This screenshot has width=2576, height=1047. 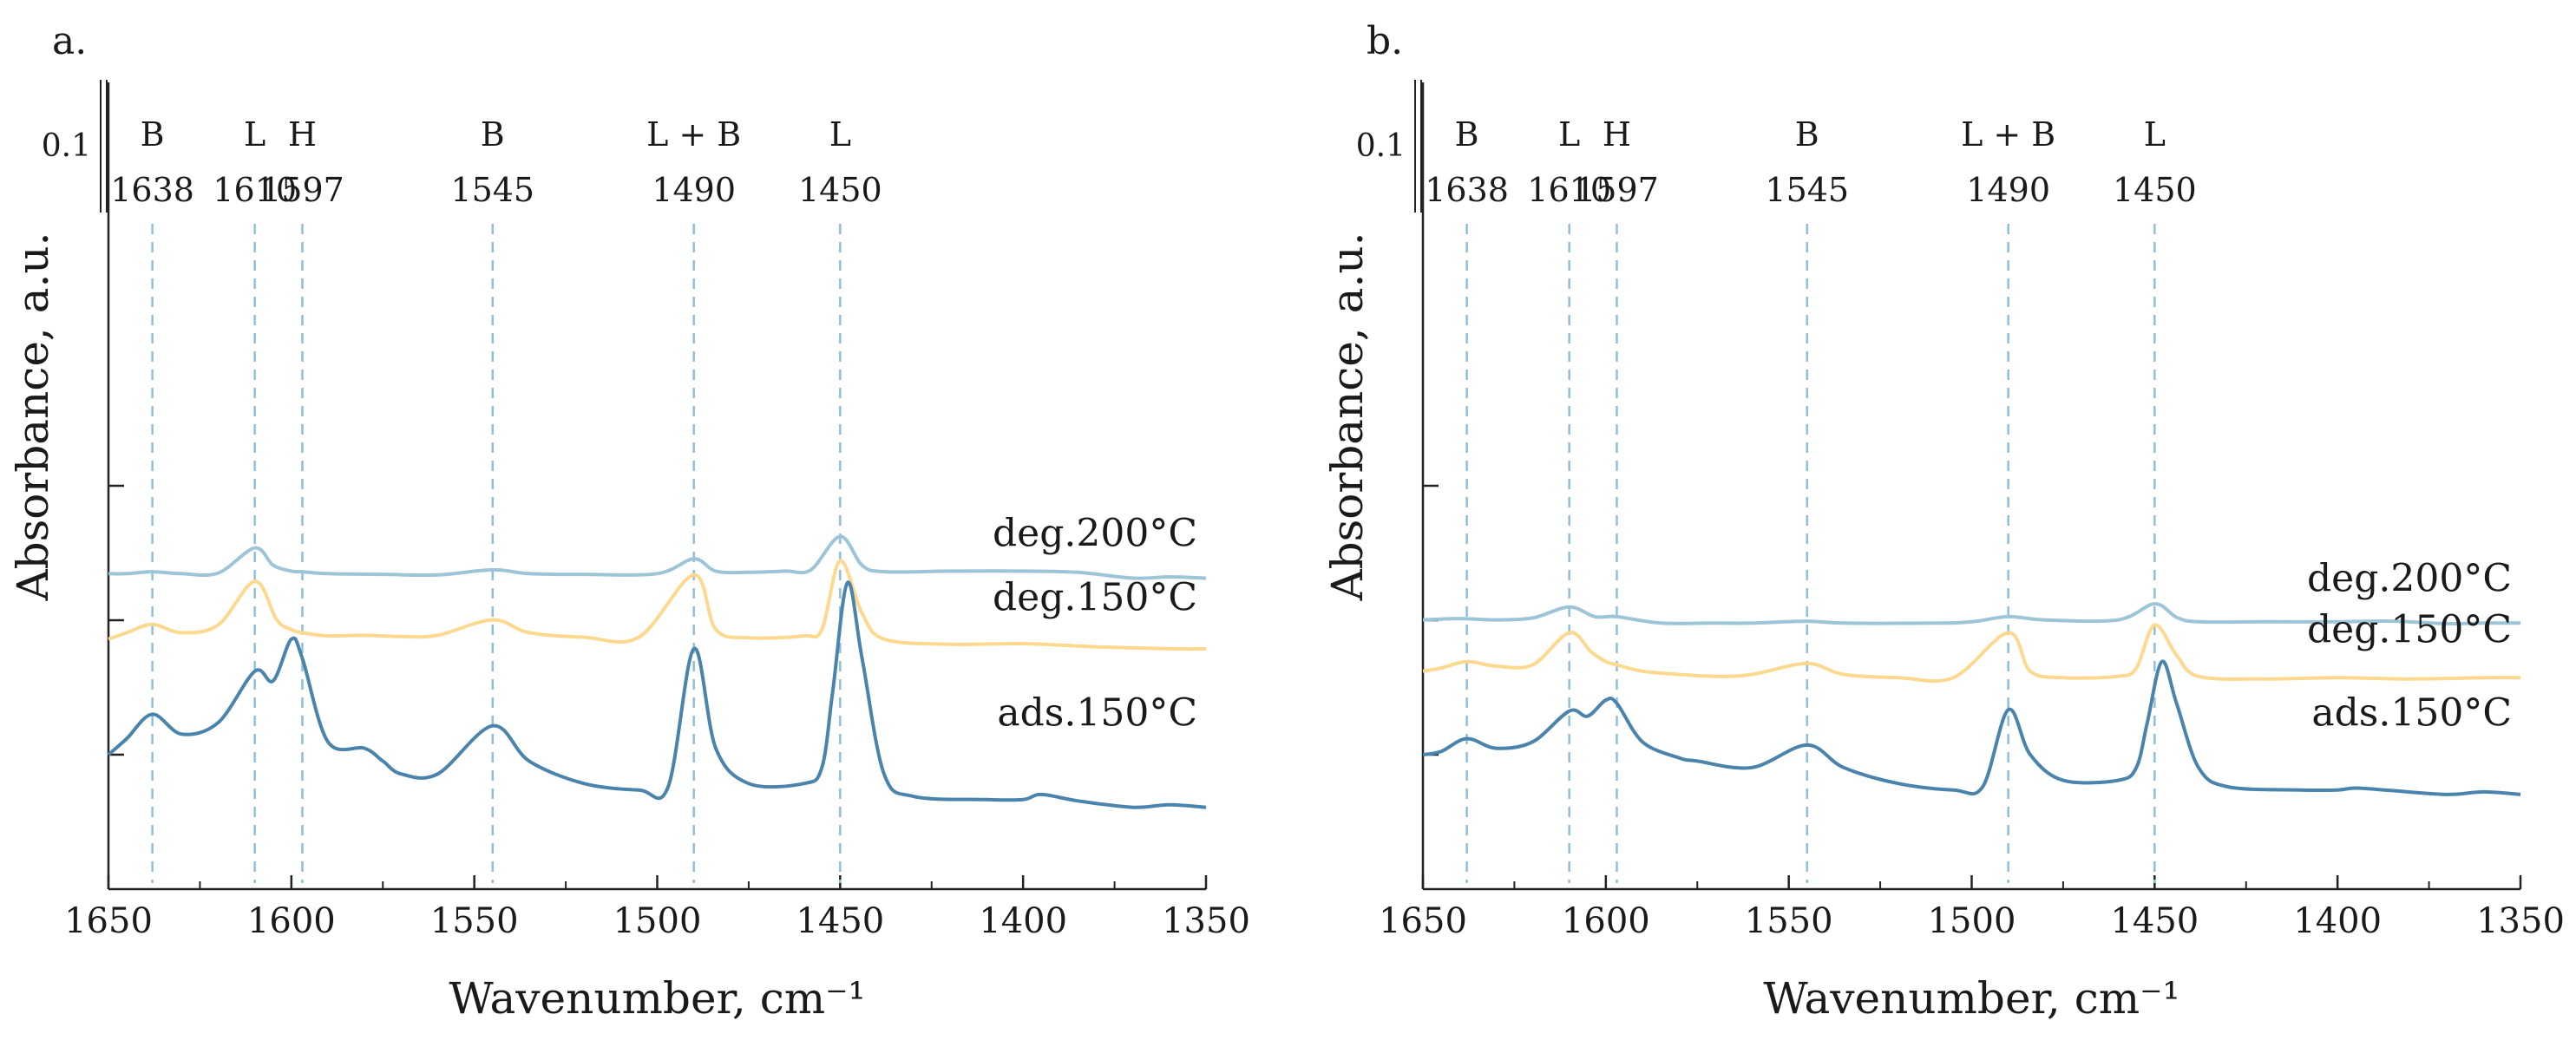 What do you see at coordinates (69, 41) in the screenshot?
I see `panel-label: a.` at bounding box center [69, 41].